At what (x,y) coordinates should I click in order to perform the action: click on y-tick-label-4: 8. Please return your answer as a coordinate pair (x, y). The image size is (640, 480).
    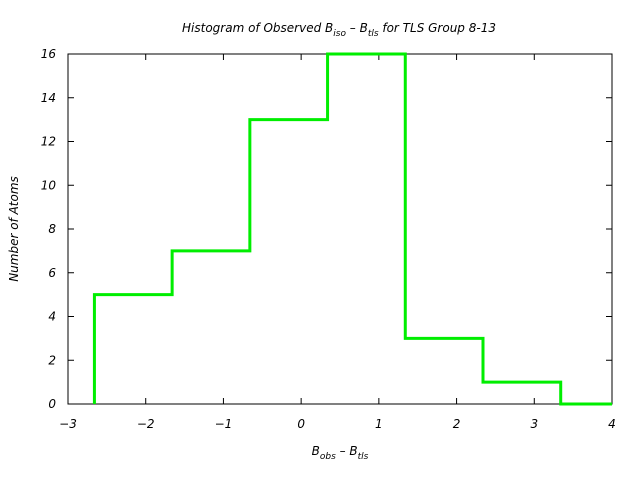
    Looking at the image, I should click on (52, 229).